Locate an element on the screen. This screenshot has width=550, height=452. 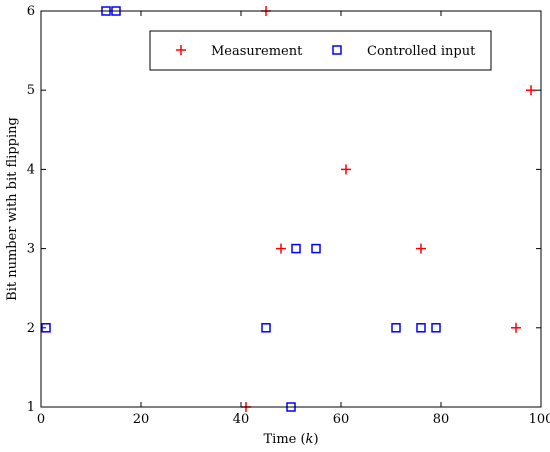
x-tick-label: 100 is located at coordinates (539, 419).